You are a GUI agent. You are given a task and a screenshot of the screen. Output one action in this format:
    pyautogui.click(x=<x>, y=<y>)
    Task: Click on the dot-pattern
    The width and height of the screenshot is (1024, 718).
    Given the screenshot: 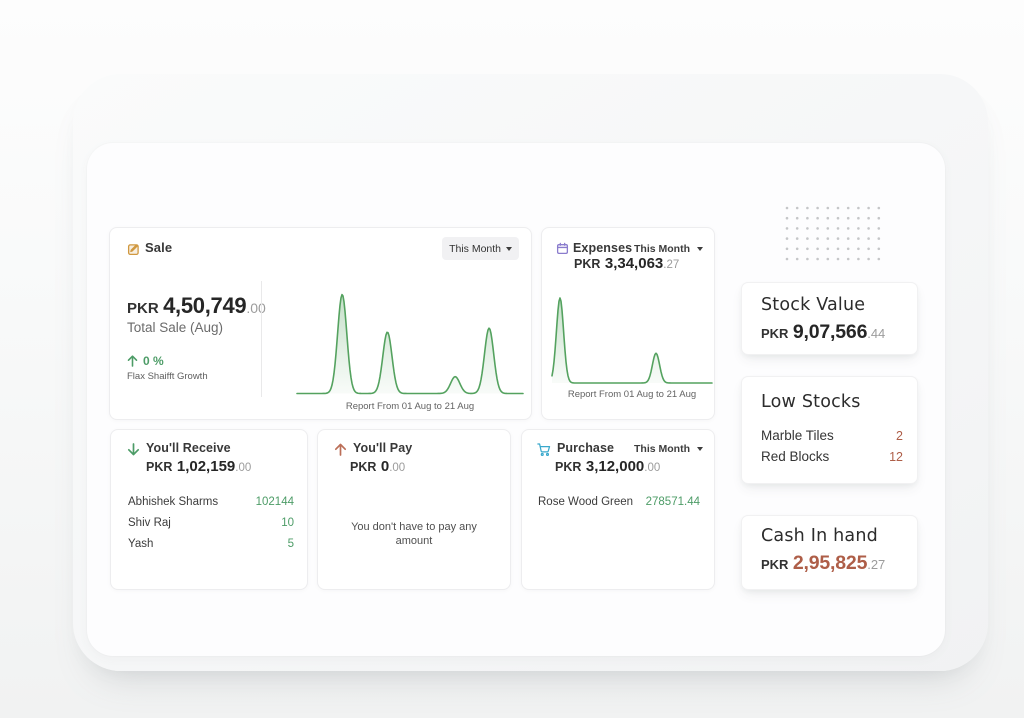 What is the action you would take?
    pyautogui.click(x=833, y=233)
    